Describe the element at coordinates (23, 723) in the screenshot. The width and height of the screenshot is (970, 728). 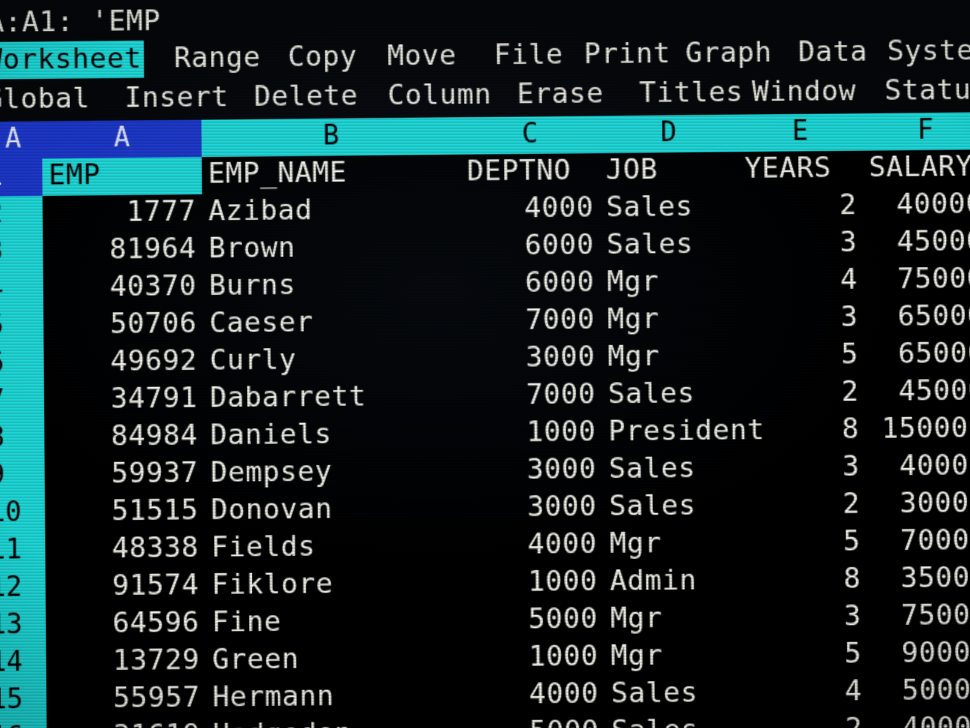
I see `row-number-16: 16` at that location.